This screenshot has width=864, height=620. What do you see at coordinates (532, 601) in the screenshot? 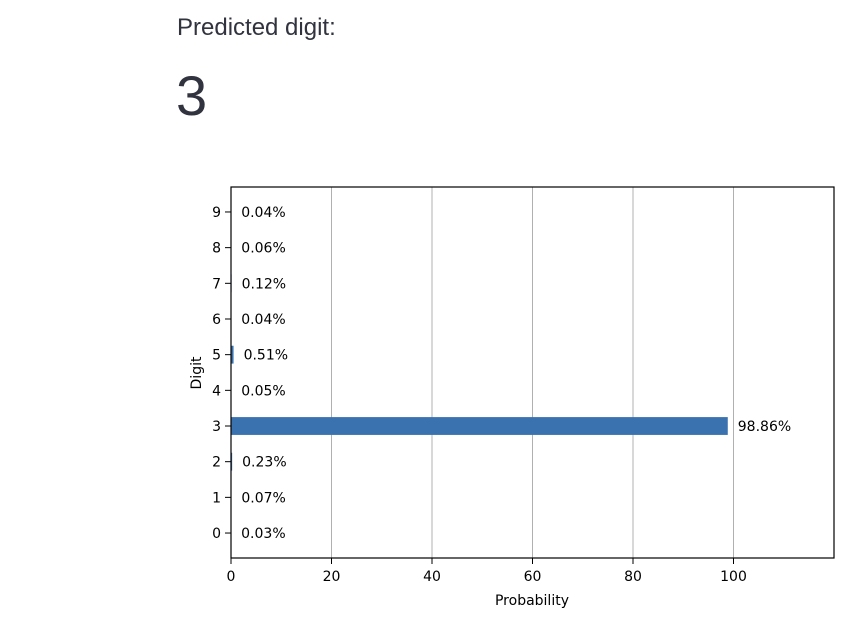
I see `x-axis-label: Probability` at bounding box center [532, 601].